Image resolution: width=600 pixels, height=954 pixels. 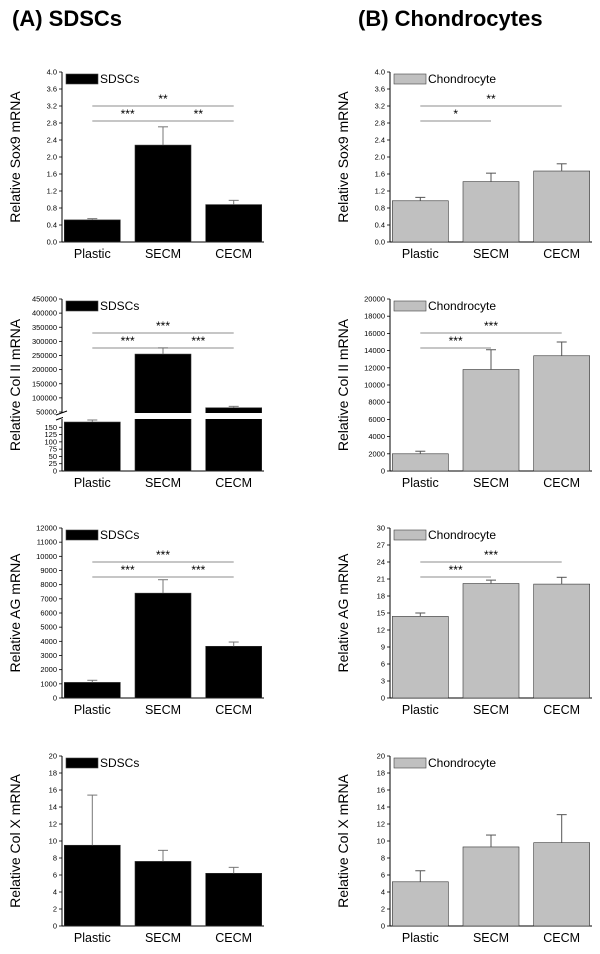 What do you see at coordinates (343, 384) in the screenshot?
I see `y-axis-label: Relative Col II mRNA` at bounding box center [343, 384].